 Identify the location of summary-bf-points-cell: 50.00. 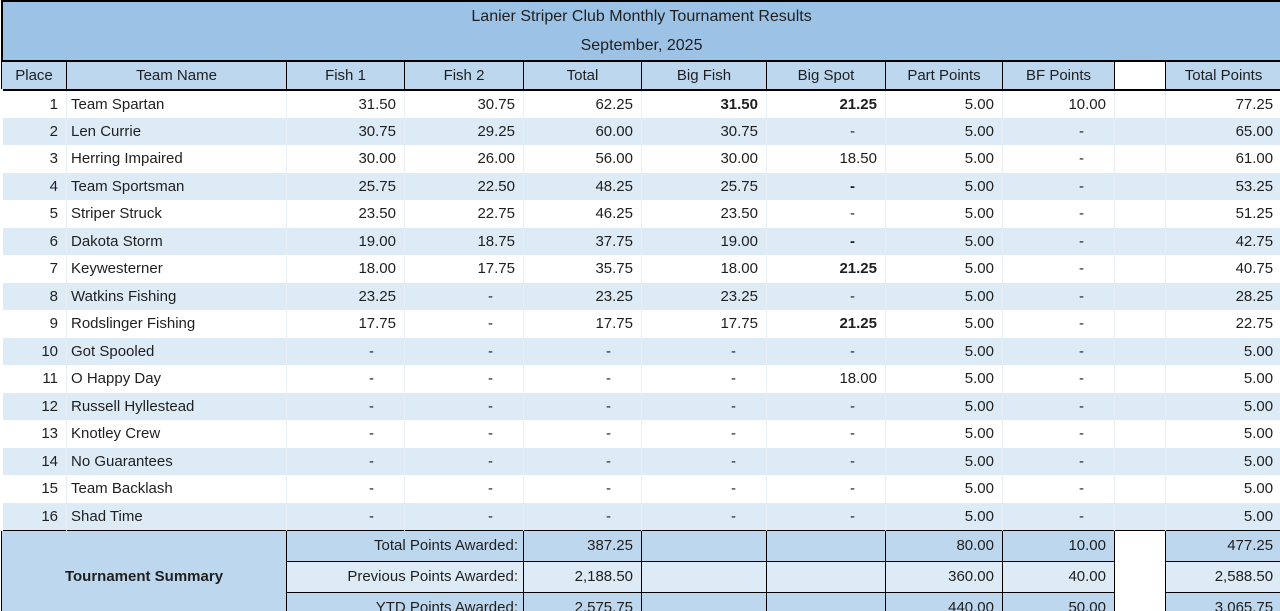
(1058, 601).